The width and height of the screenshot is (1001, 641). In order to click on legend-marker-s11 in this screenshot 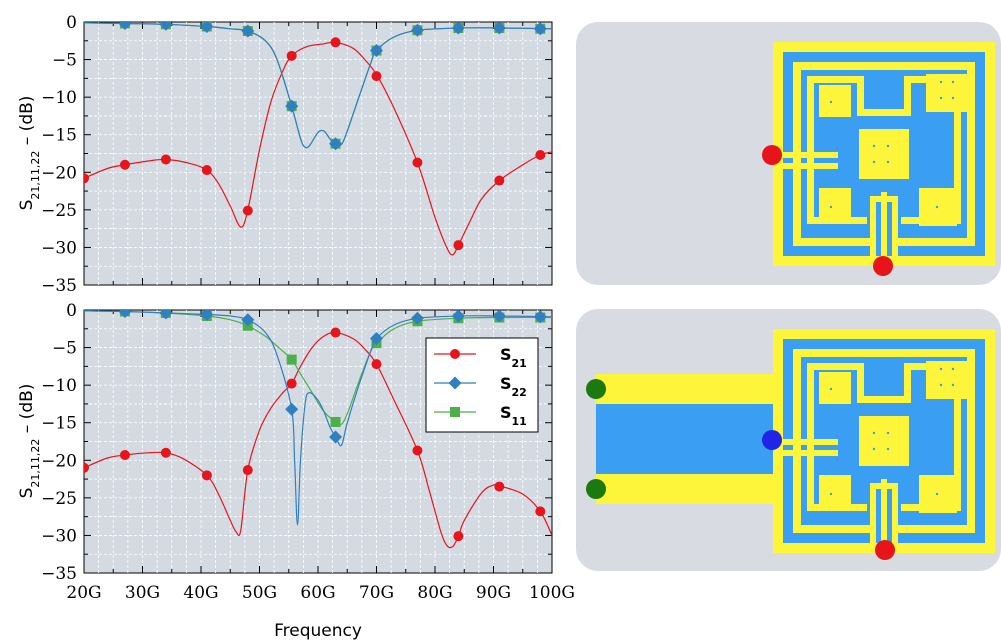, I will do `click(455, 412)`.